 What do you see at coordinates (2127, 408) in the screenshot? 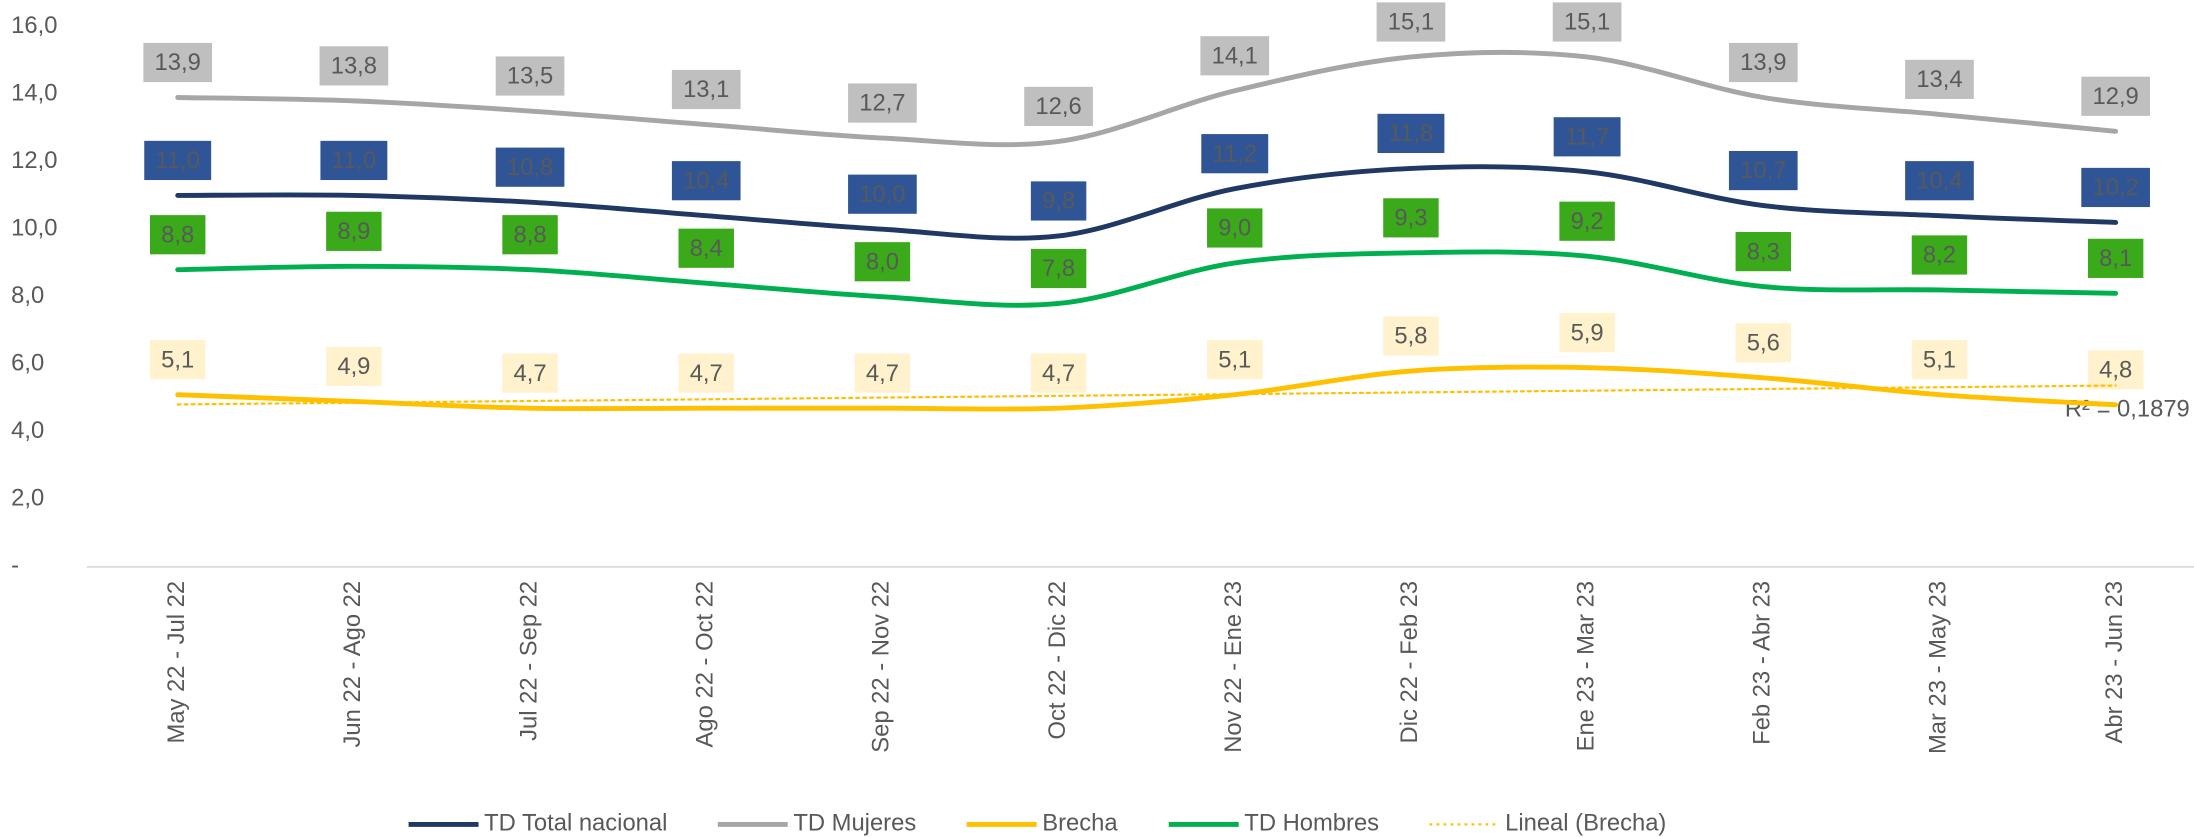
I see `annotation: R² = 0,1879` at bounding box center [2127, 408].